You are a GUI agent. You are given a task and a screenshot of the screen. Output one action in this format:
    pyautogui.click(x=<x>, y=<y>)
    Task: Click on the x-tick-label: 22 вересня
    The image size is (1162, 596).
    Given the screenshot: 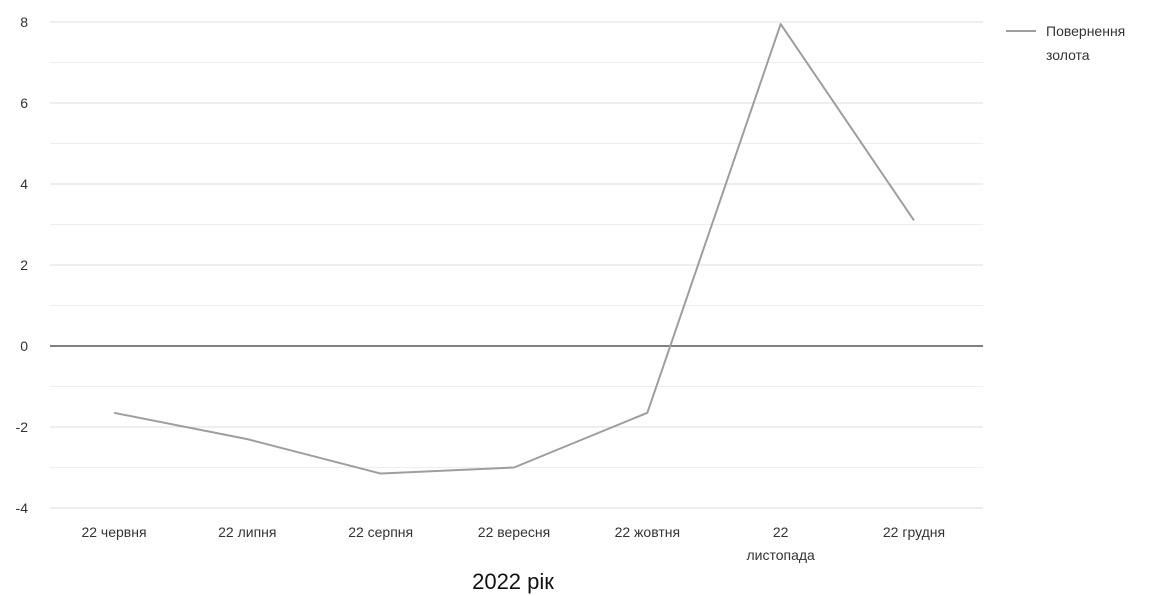 What is the action you would take?
    pyautogui.click(x=514, y=532)
    